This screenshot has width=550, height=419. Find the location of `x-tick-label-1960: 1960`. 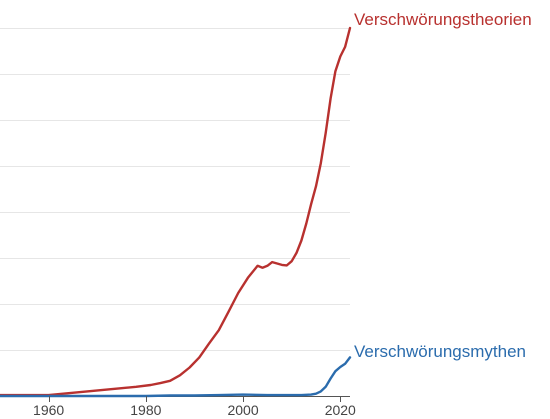

x-tick-label-1960: 1960 is located at coordinates (48, 410).